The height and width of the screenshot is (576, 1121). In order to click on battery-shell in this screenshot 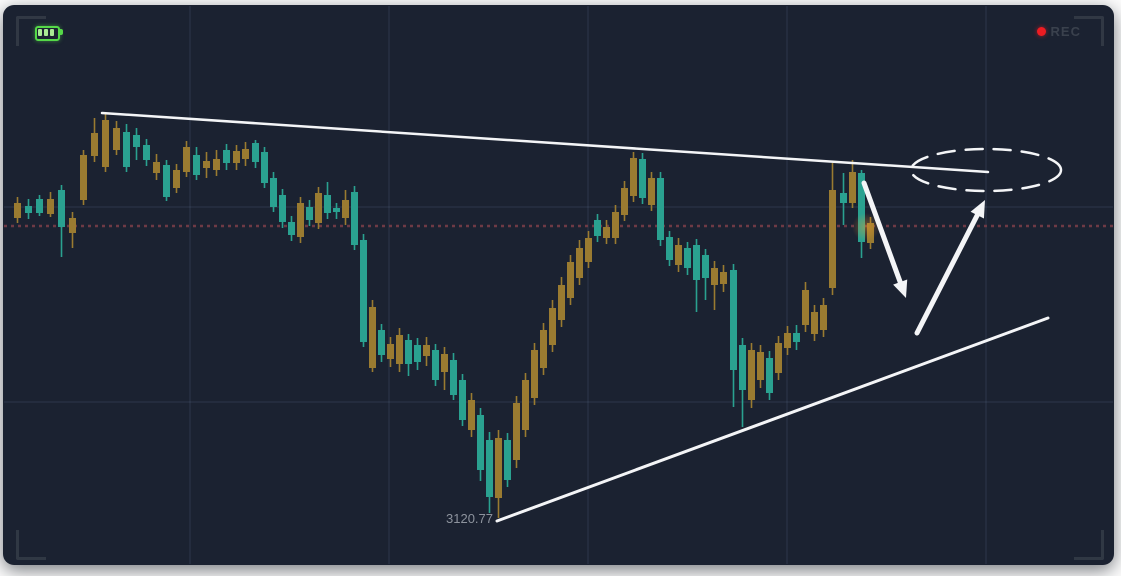, I will do `click(47, 33)`.